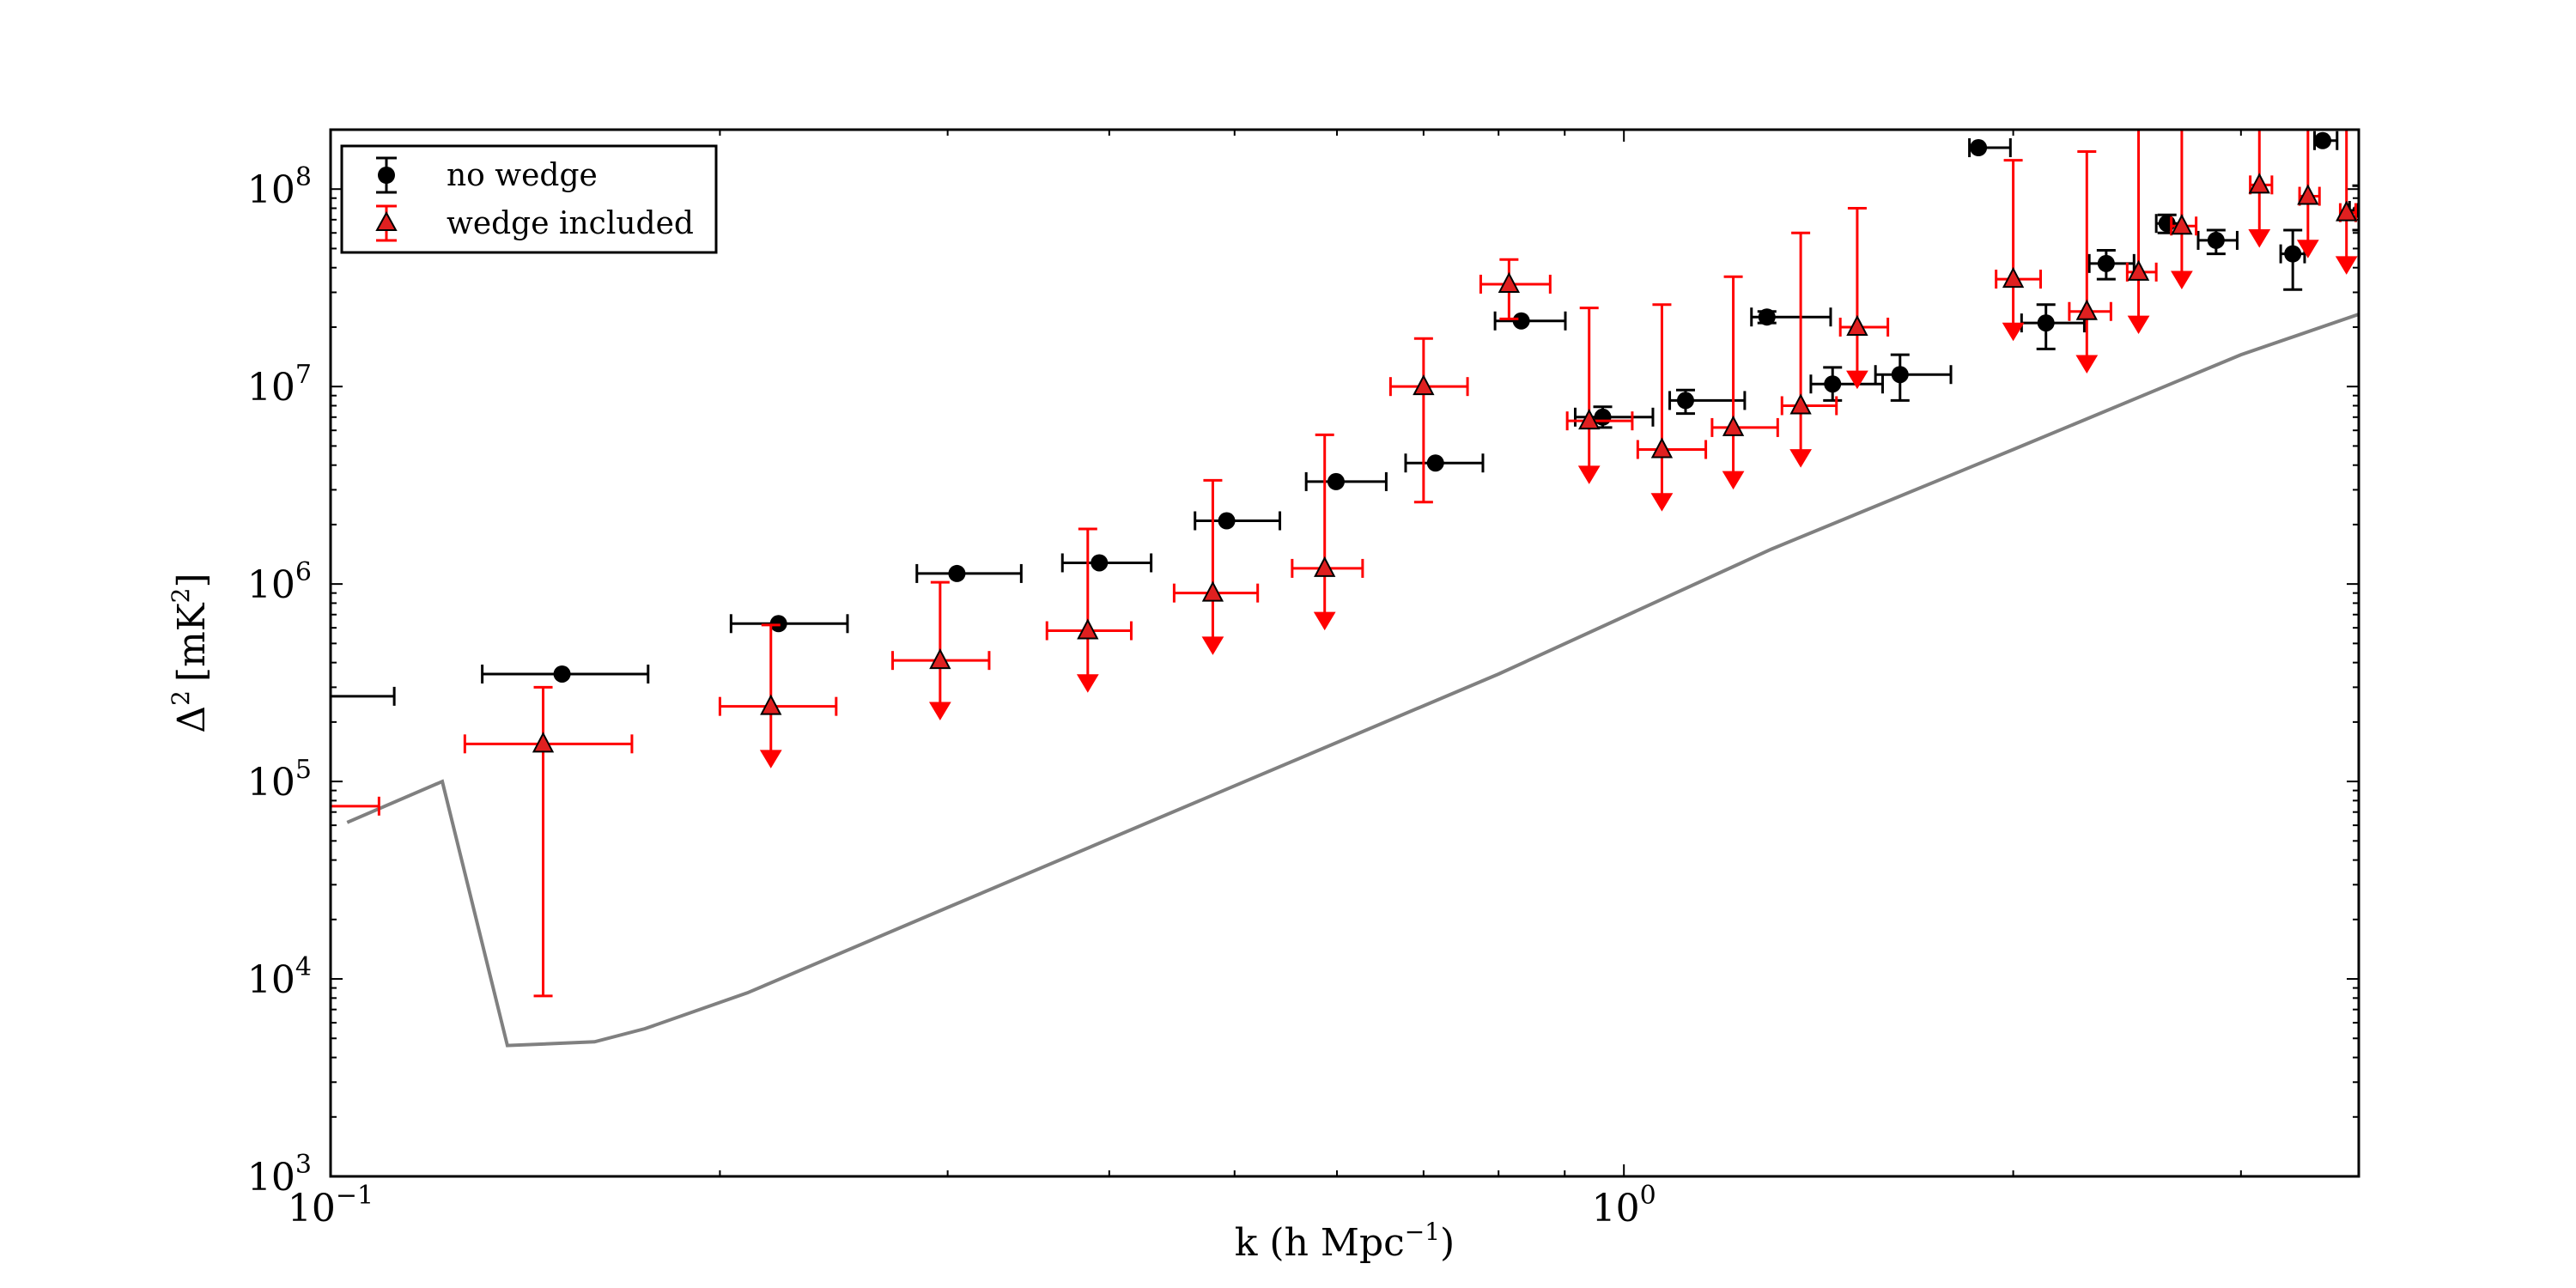 This screenshot has width=2576, height=1288. What do you see at coordinates (280, 780) in the screenshot?
I see `y-tick-label: 10⁵` at bounding box center [280, 780].